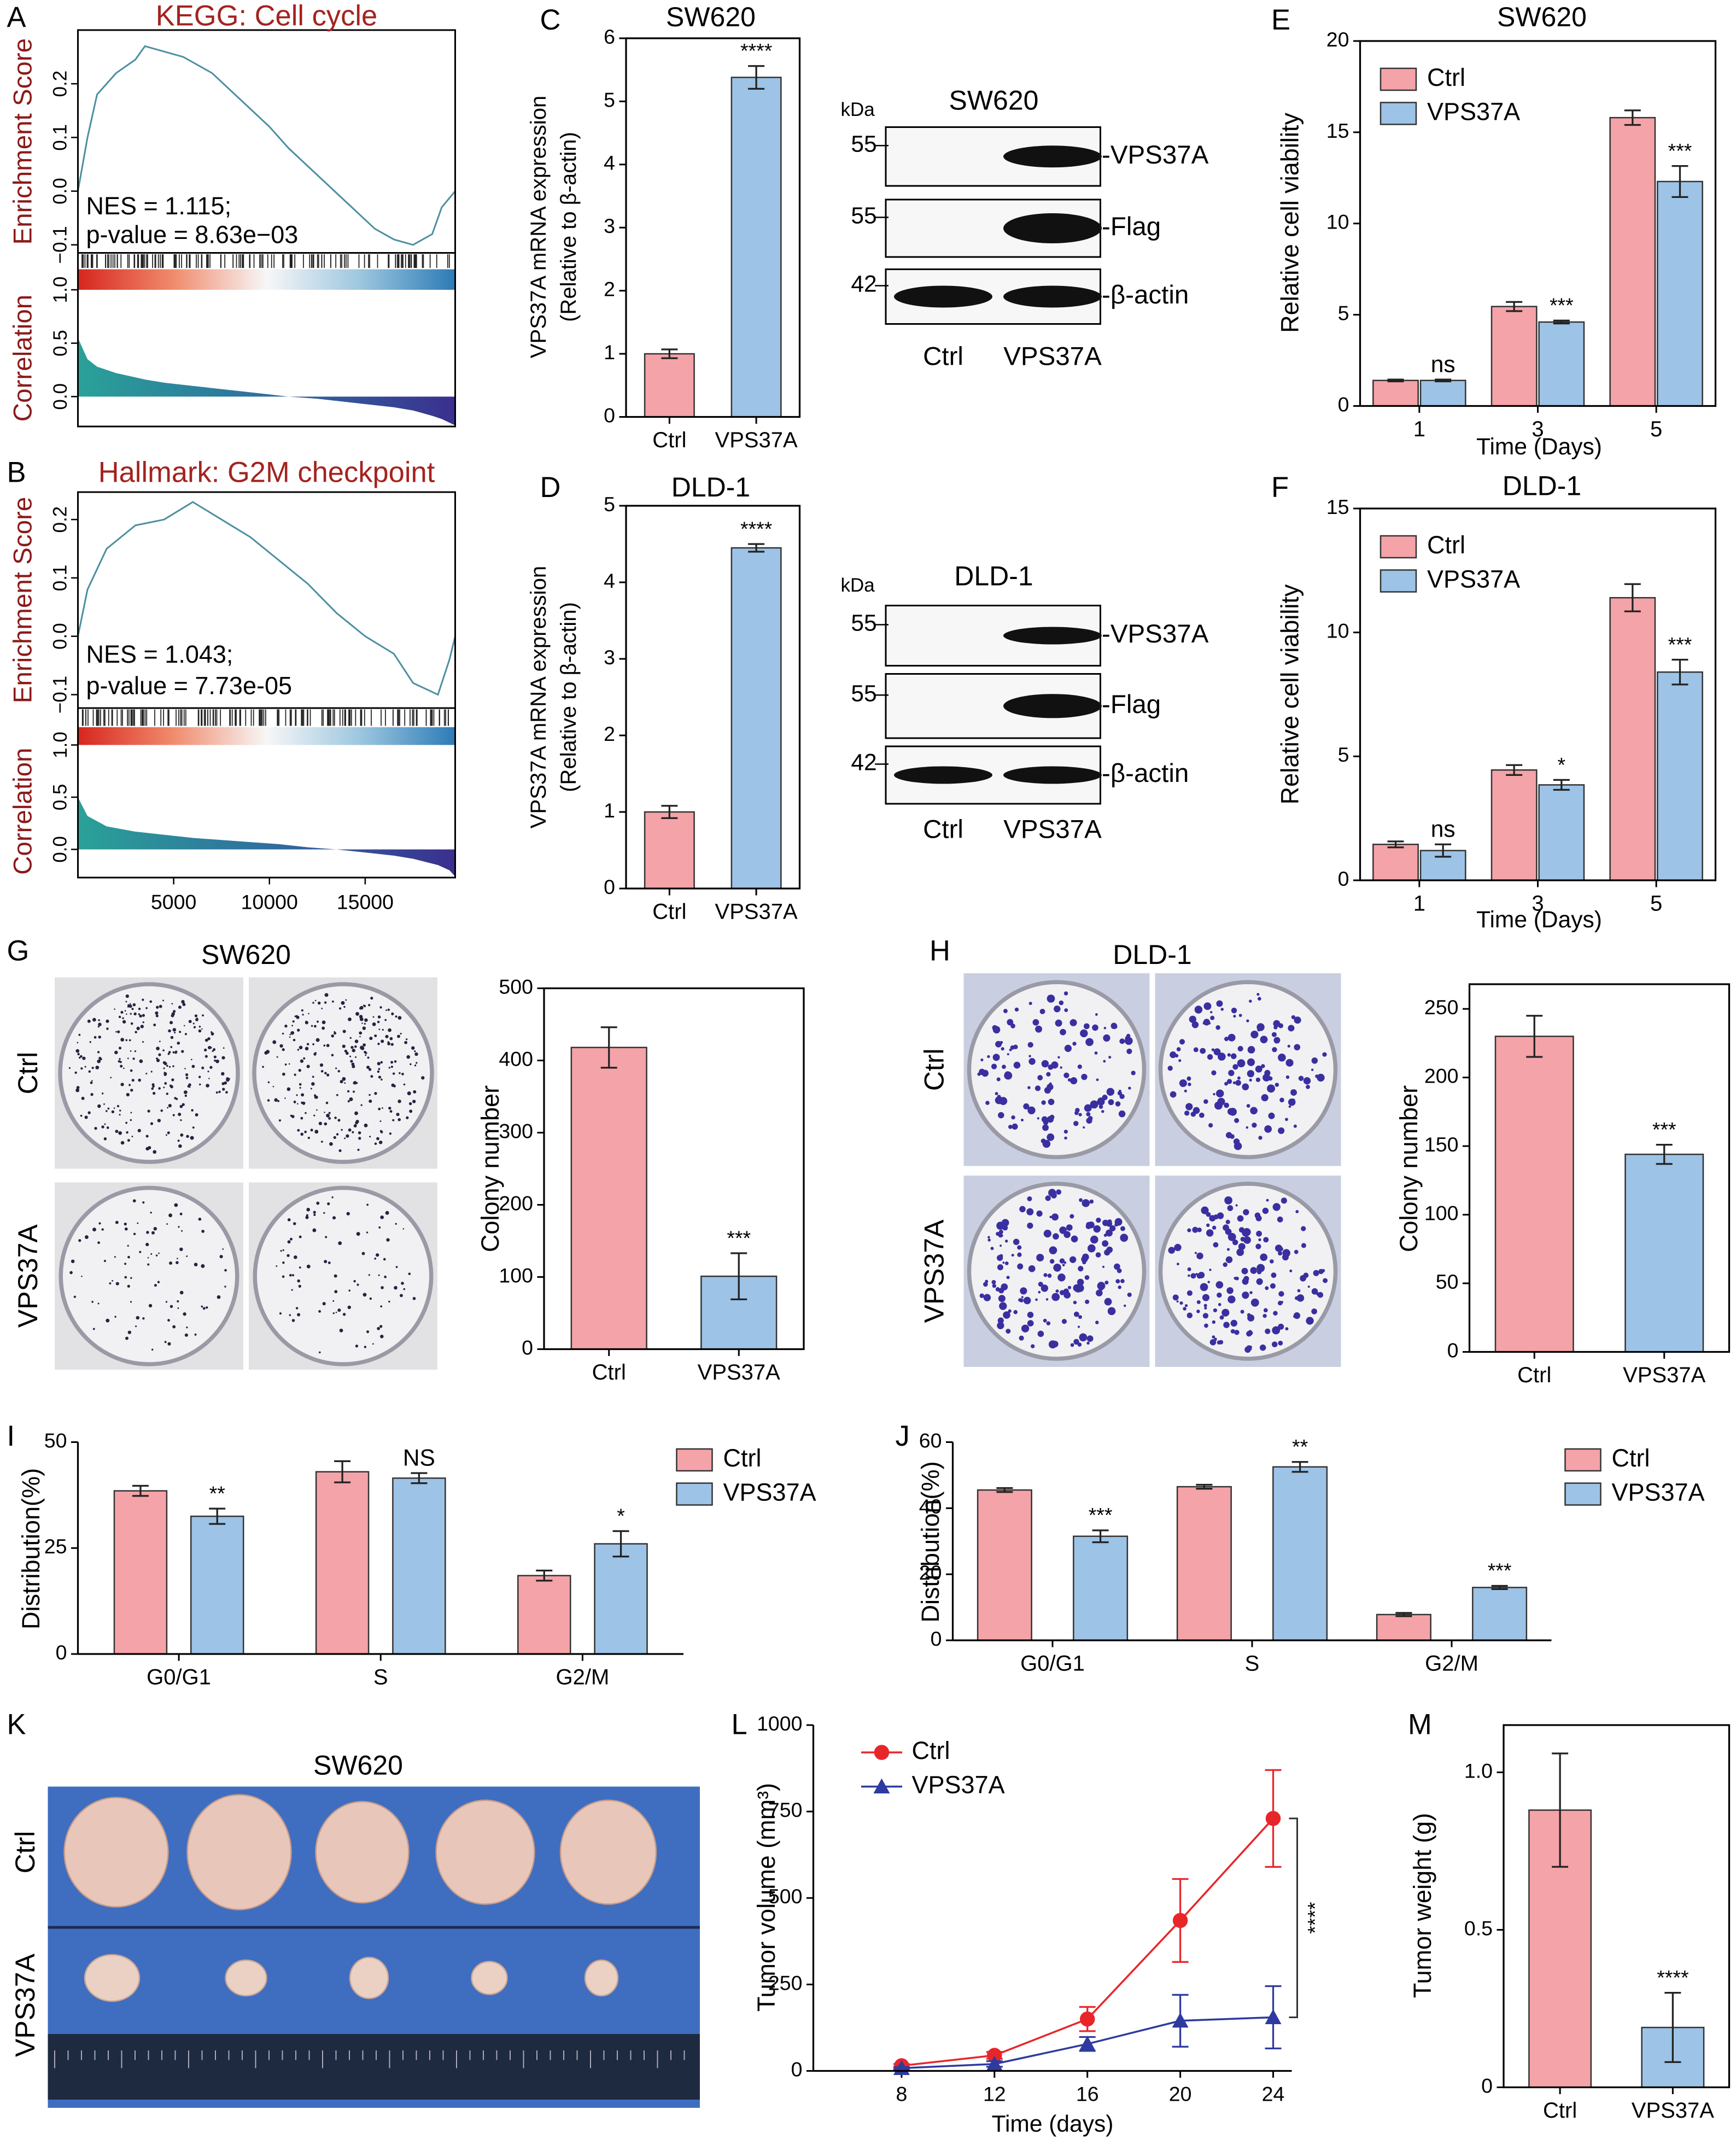 Image resolution: width=1736 pixels, height=2145 pixels. Describe the element at coordinates (1658, 1492) in the screenshot. I see `legend-label: VPS37A` at that location.